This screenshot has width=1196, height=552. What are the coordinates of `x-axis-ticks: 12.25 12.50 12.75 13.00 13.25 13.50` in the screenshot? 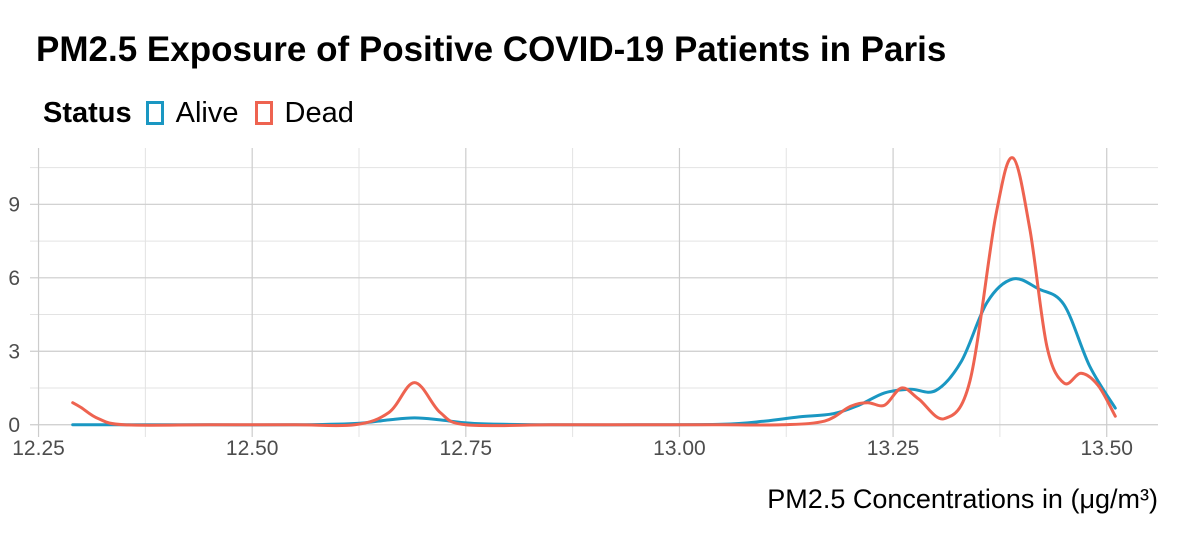 It's located at (572, 448).